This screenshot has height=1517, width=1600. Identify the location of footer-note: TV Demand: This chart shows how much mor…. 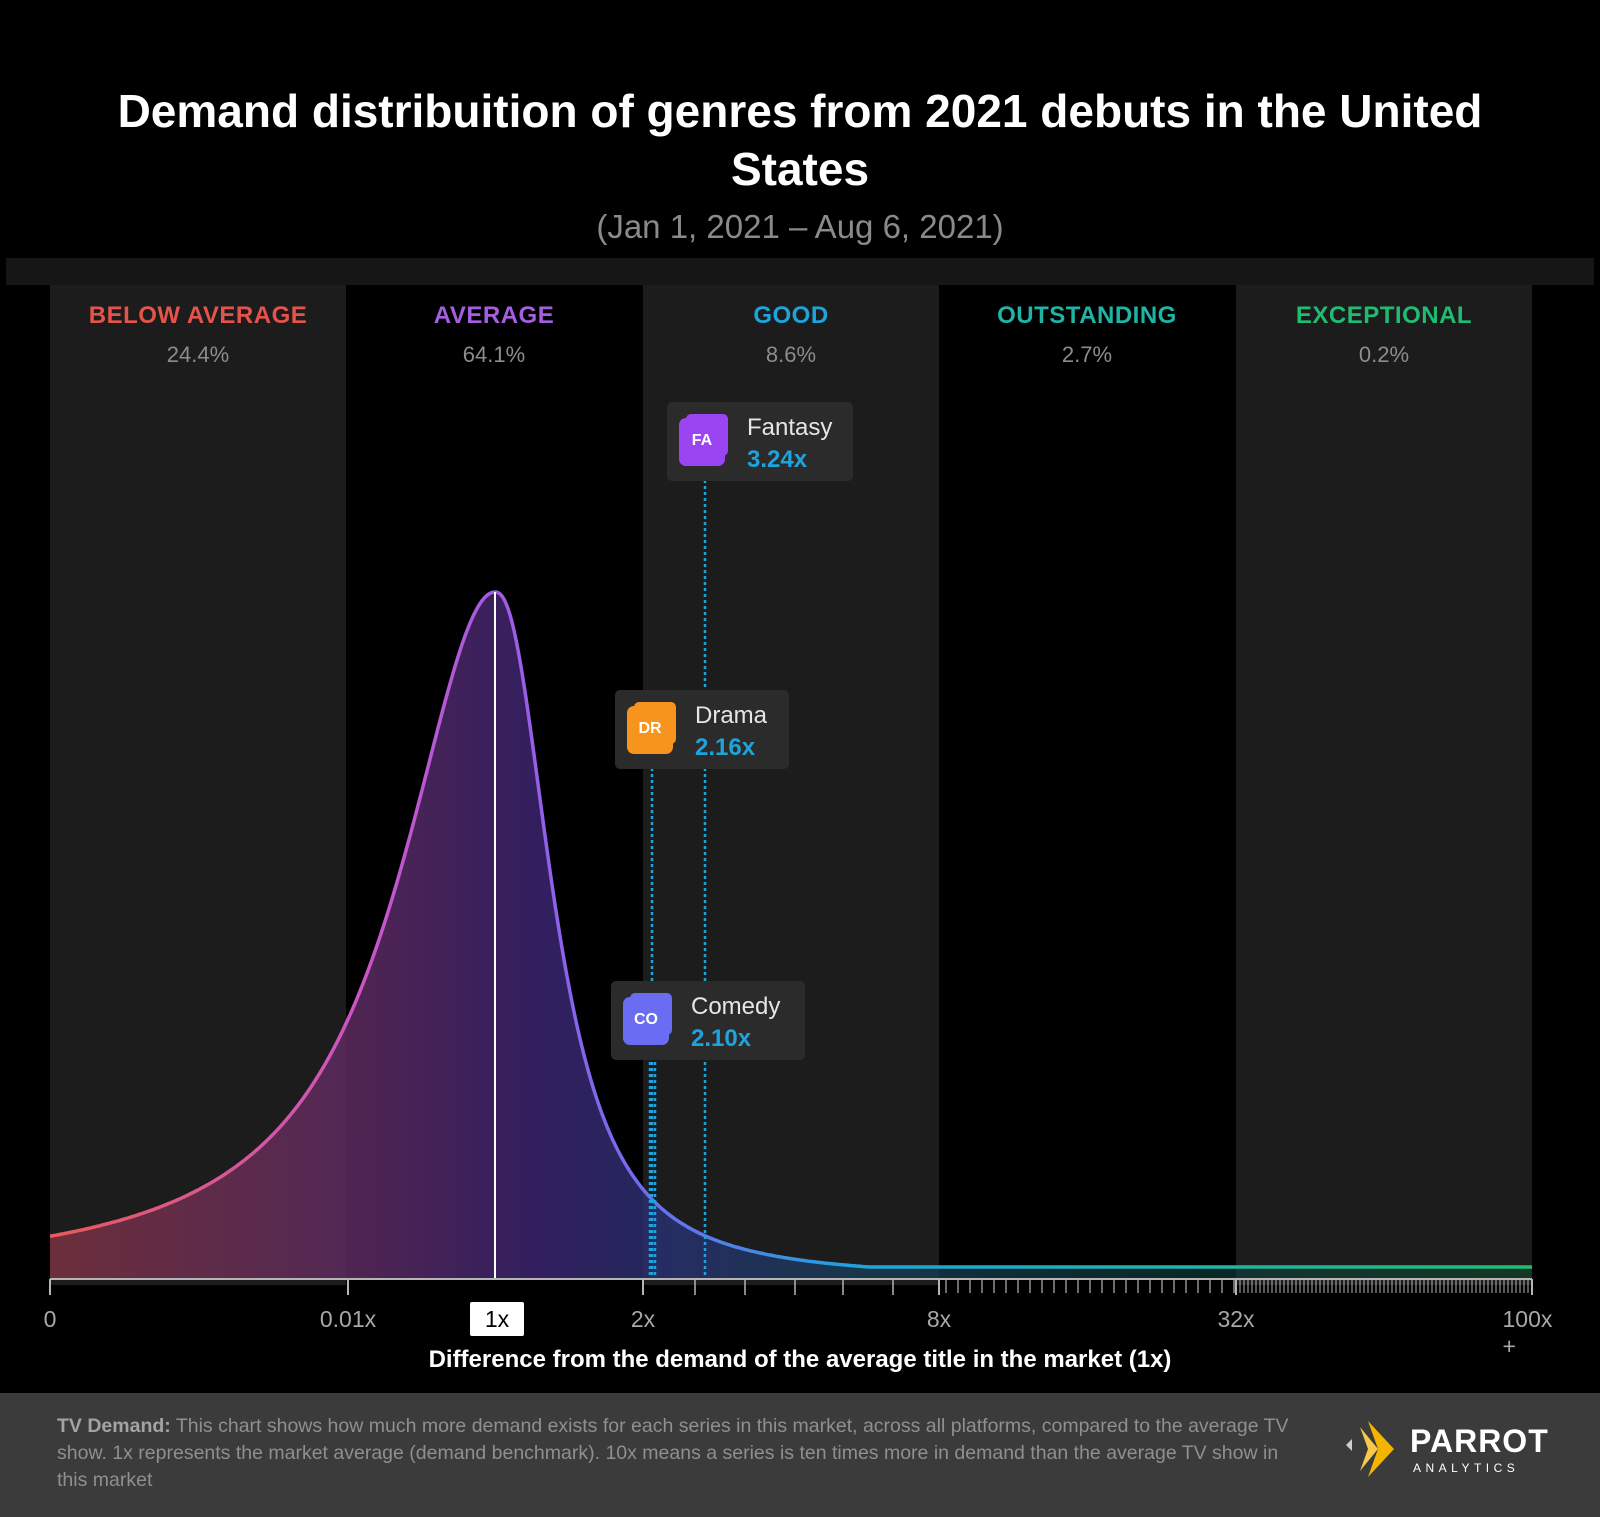
(677, 1453).